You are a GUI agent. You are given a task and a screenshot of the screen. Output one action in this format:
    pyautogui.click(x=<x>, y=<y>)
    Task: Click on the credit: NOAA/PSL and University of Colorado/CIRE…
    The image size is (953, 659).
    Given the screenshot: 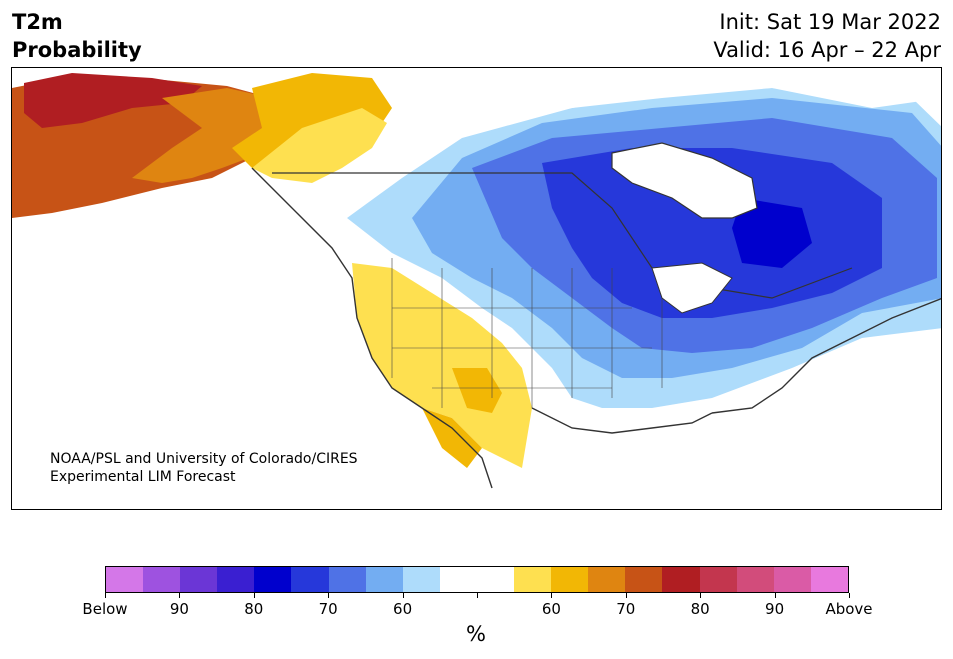 What is the action you would take?
    pyautogui.click(x=204, y=468)
    